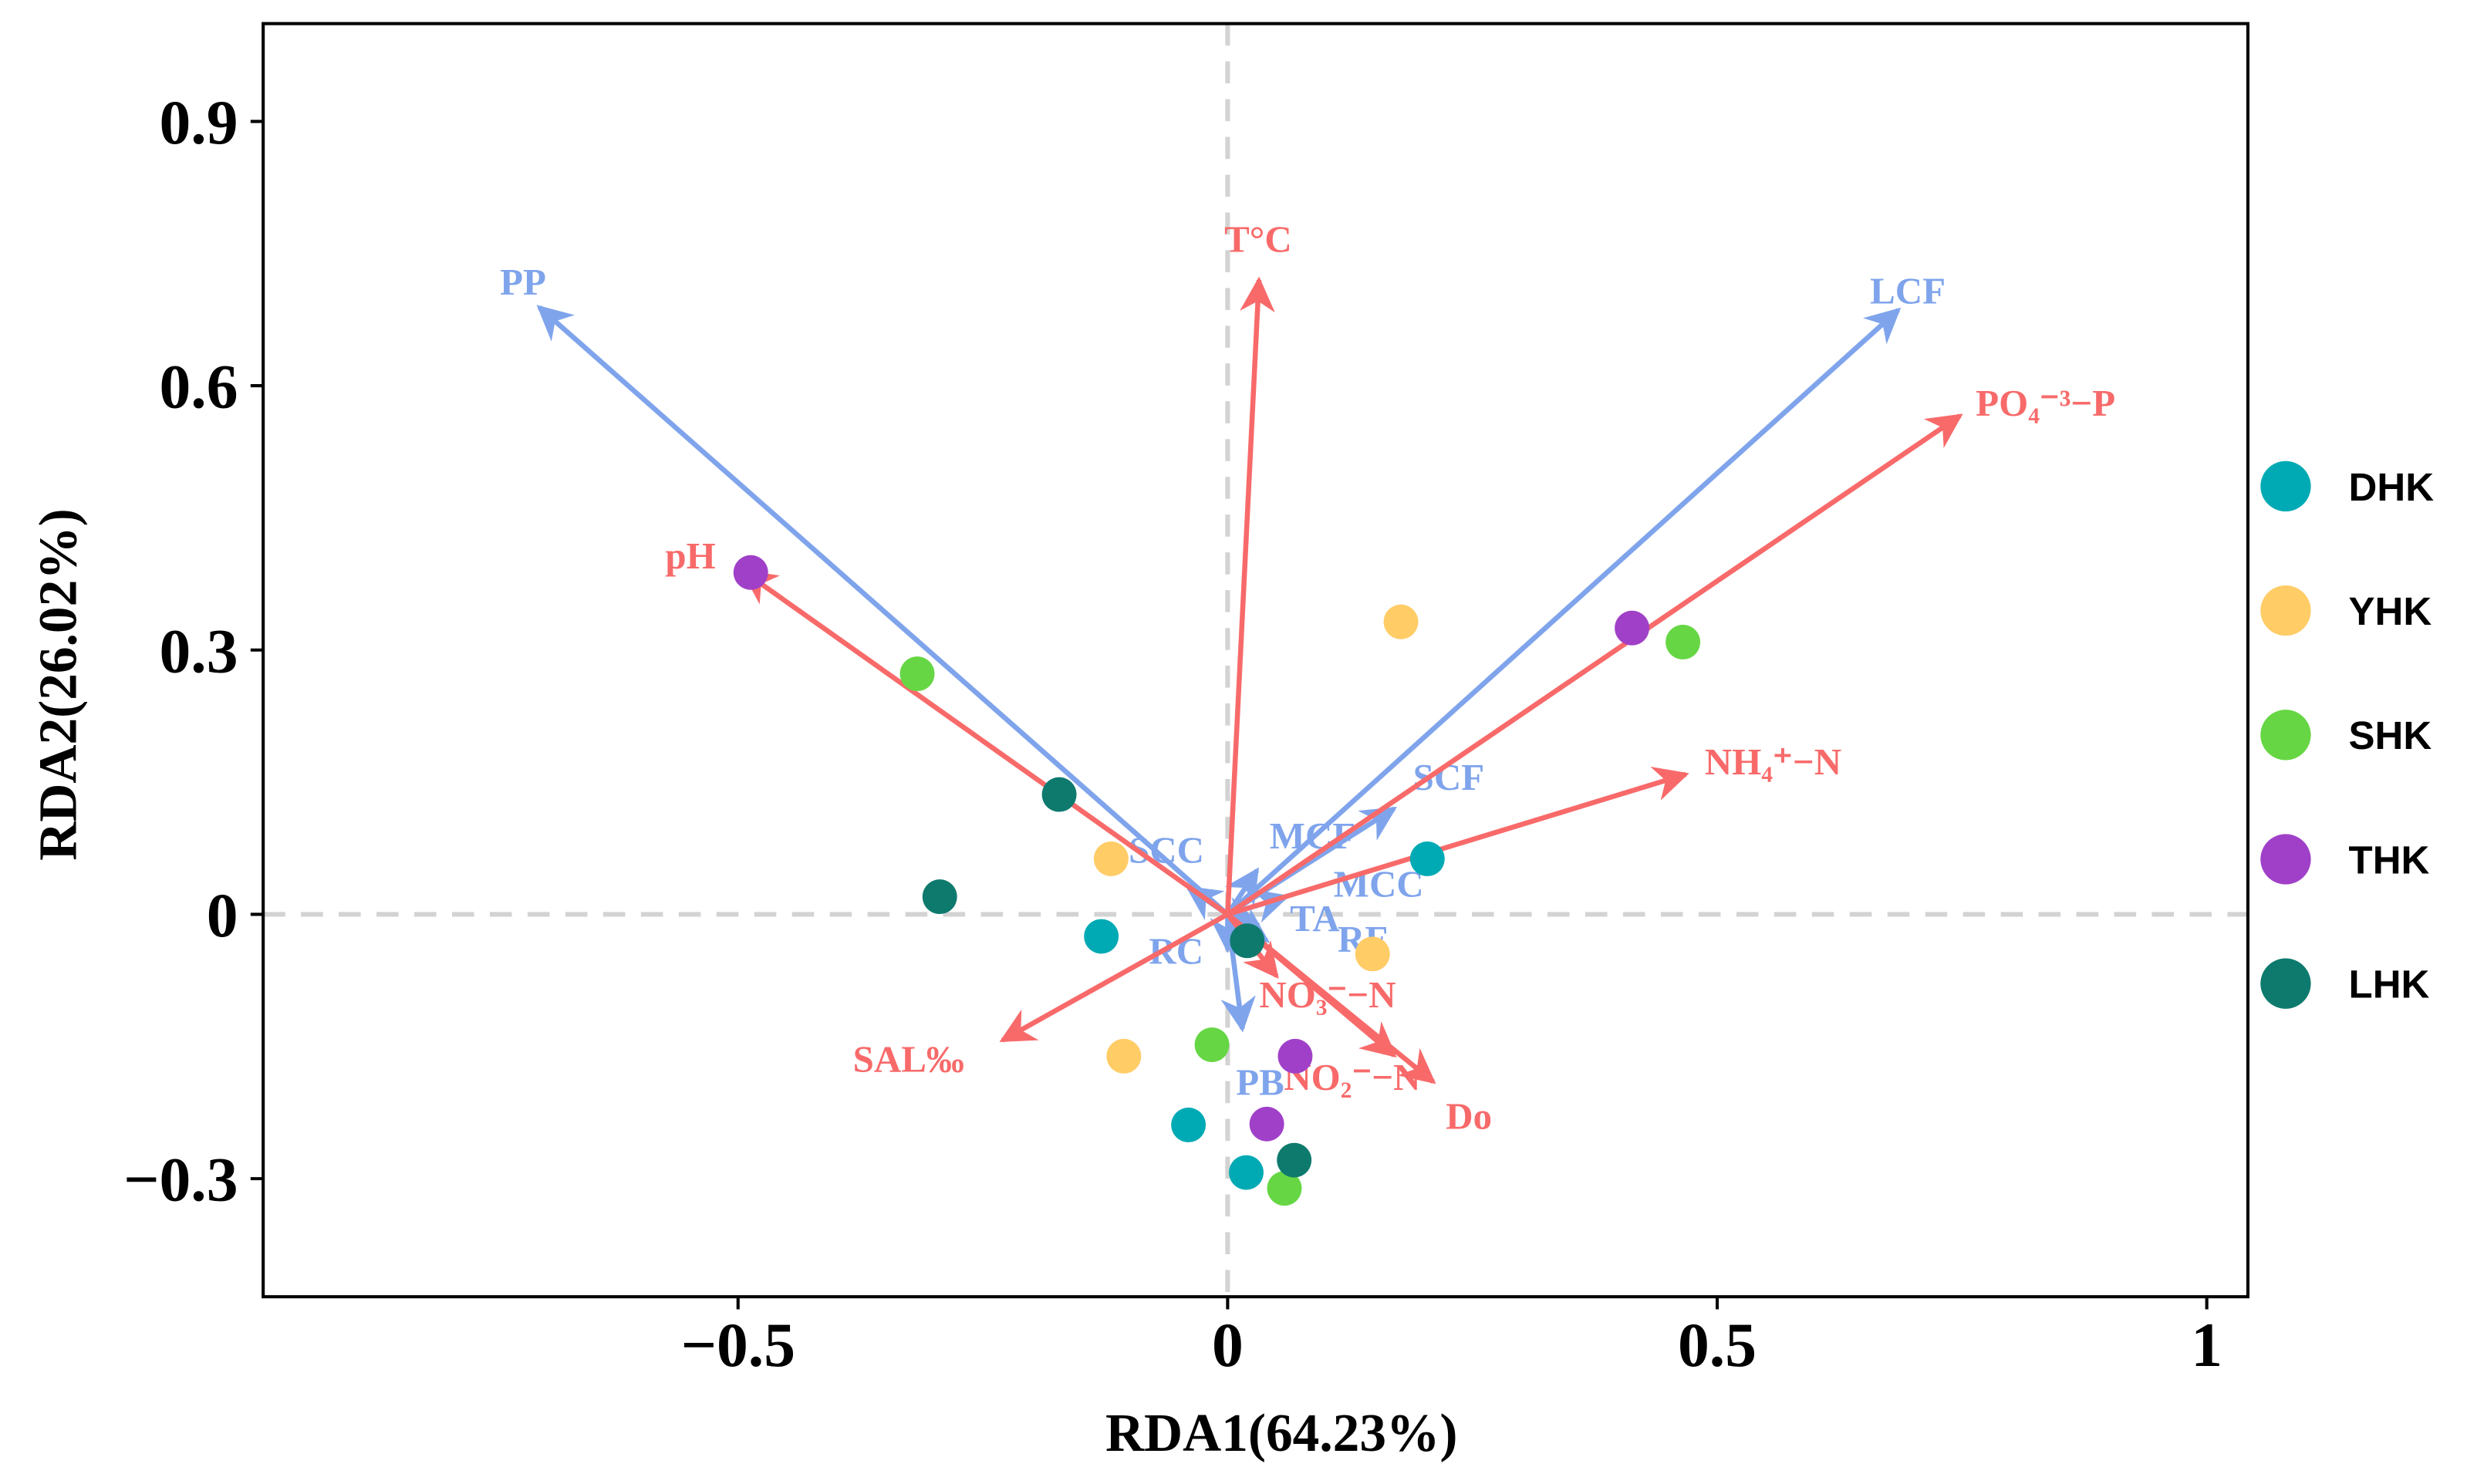 The width and height of the screenshot is (2467, 1484). What do you see at coordinates (1260, 1082) in the screenshot?
I see `vector-label-pb: PB` at bounding box center [1260, 1082].